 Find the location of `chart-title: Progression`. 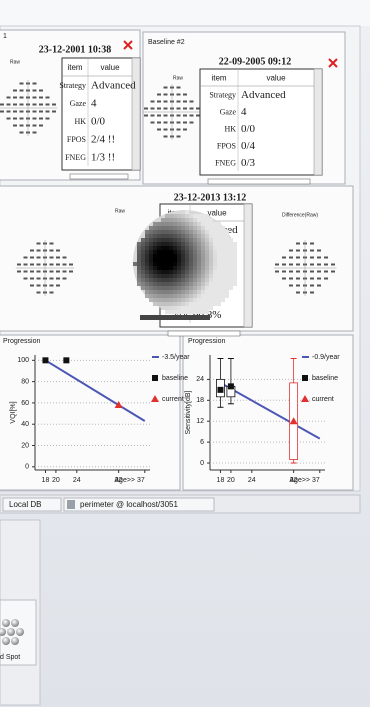

chart-title: Progression is located at coordinates (206, 341).